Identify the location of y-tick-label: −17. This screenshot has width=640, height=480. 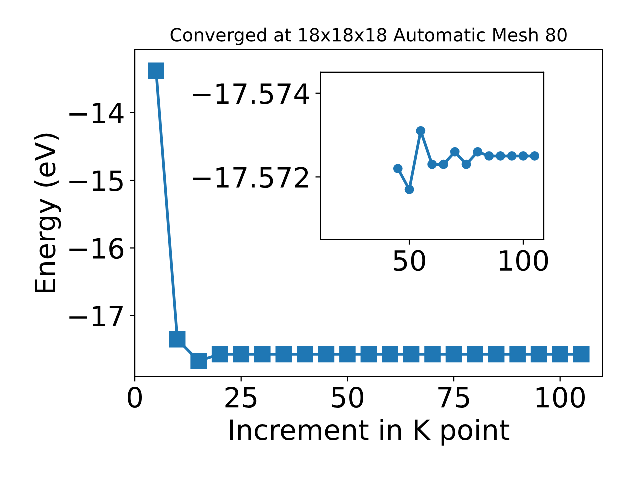
(96, 316).